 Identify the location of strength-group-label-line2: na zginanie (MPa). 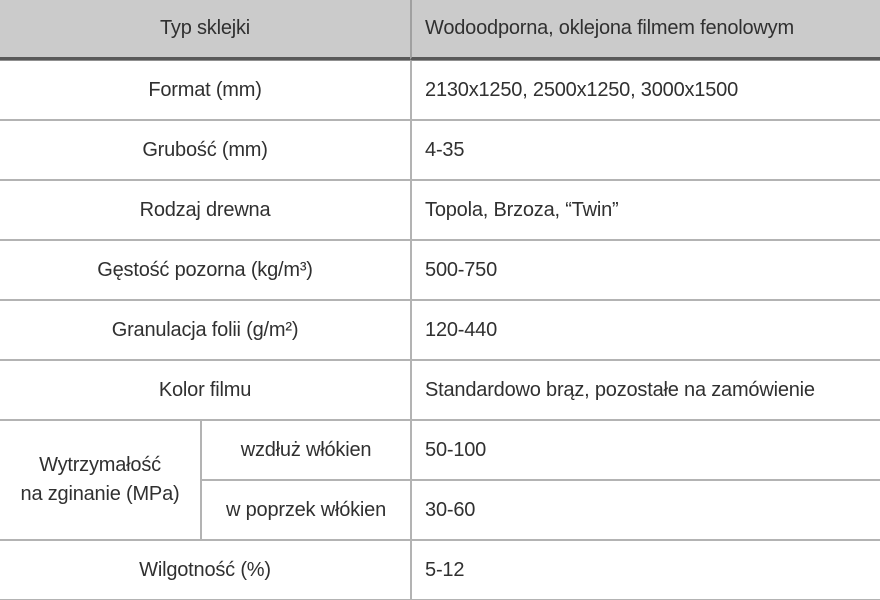
(100, 494).